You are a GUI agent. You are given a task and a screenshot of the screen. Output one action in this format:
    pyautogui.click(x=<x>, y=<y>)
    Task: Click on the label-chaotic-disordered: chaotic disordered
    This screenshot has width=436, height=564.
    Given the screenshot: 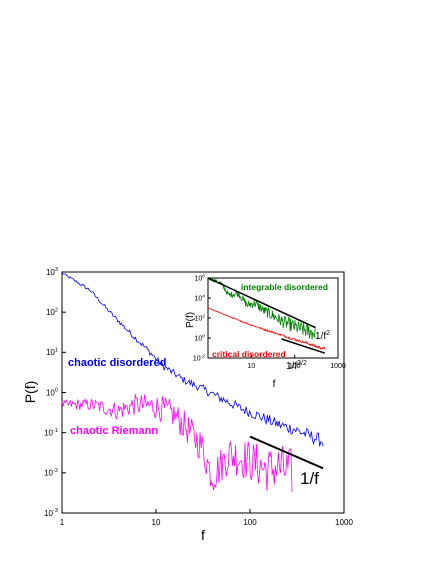 What is the action you would take?
    pyautogui.click(x=117, y=363)
    